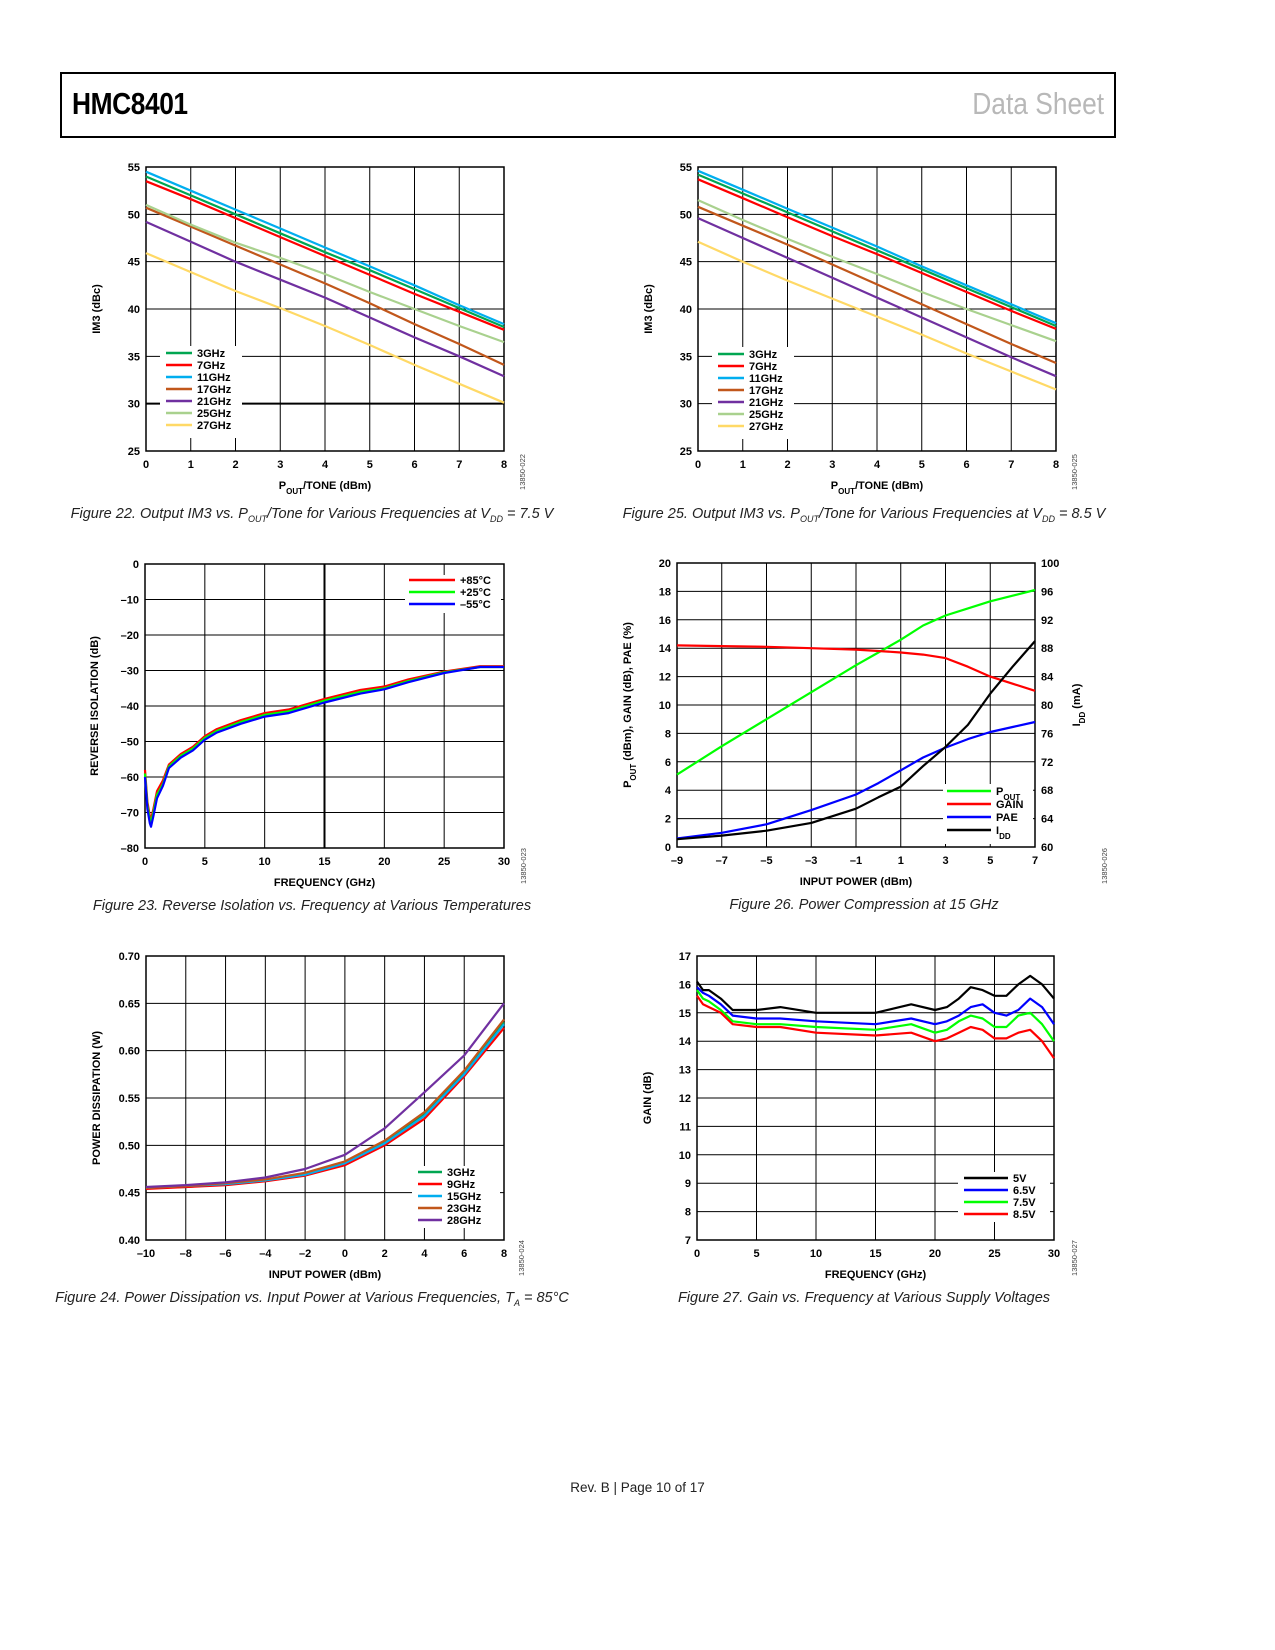  Describe the element at coordinates (134, 357) in the screenshot. I see `y-tick-label: 35` at that location.